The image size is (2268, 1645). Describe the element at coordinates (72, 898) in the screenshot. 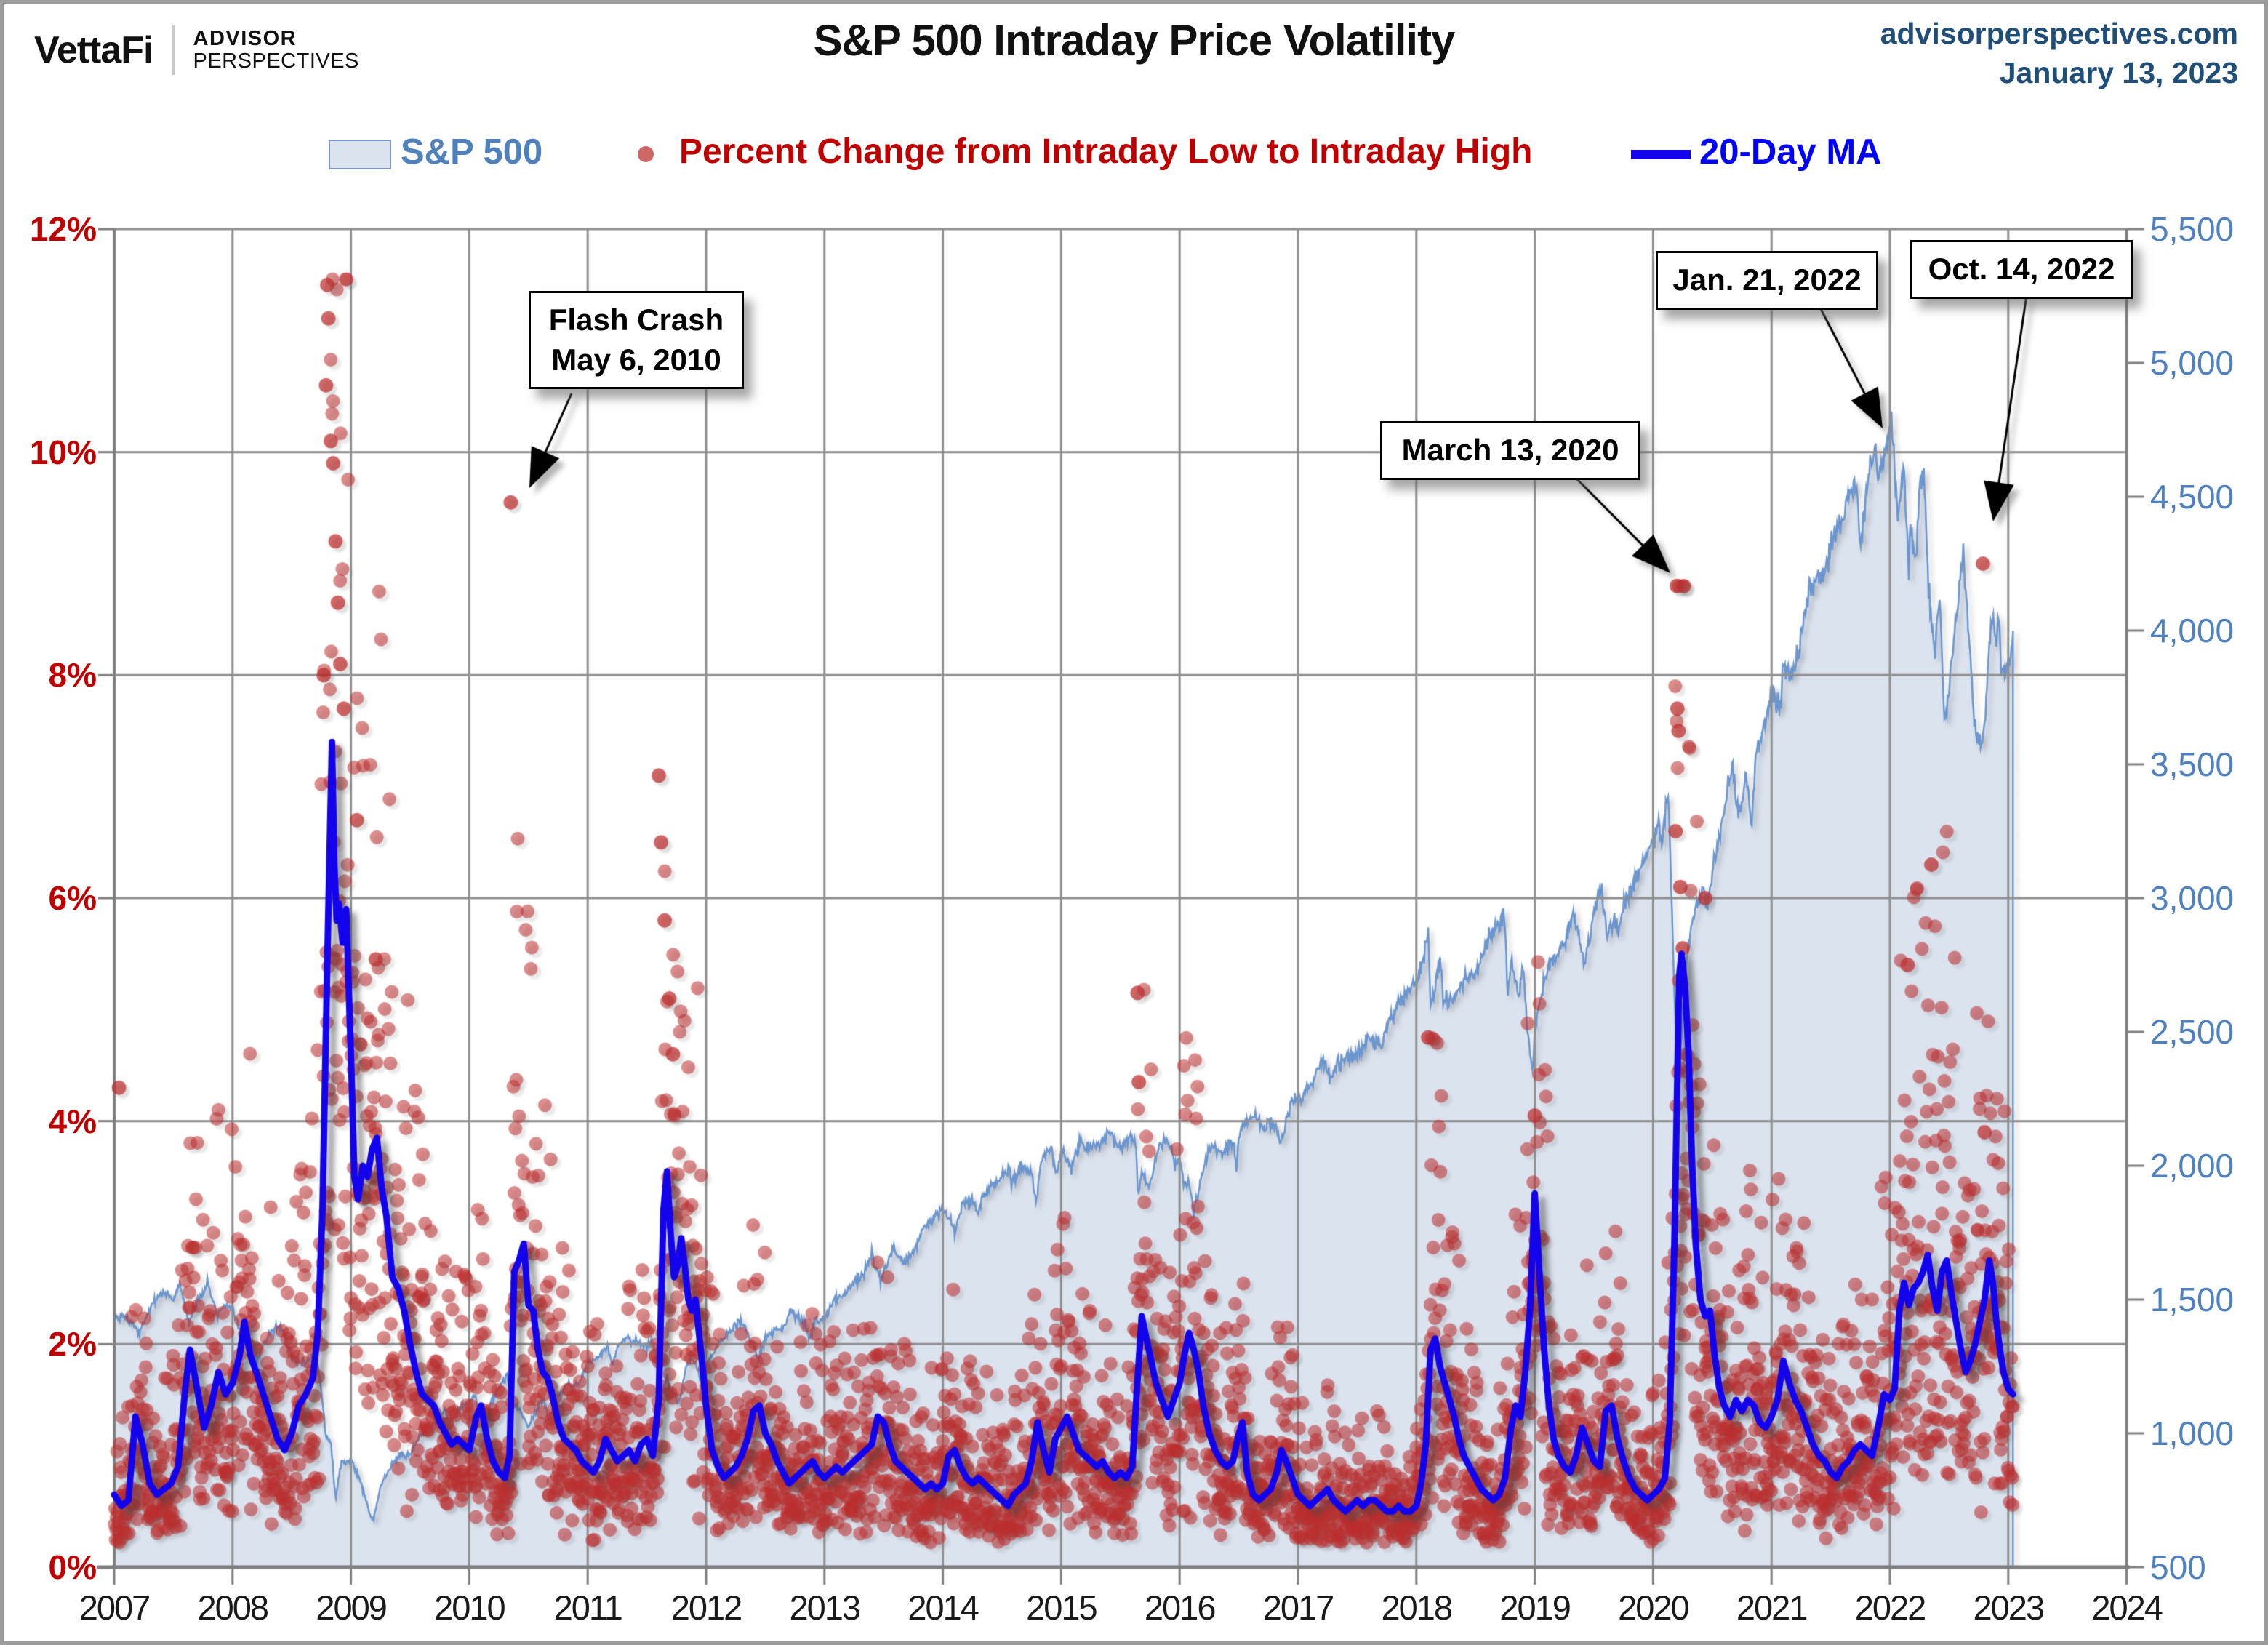

I see `left-axis-tick-6%: 6%` at that location.